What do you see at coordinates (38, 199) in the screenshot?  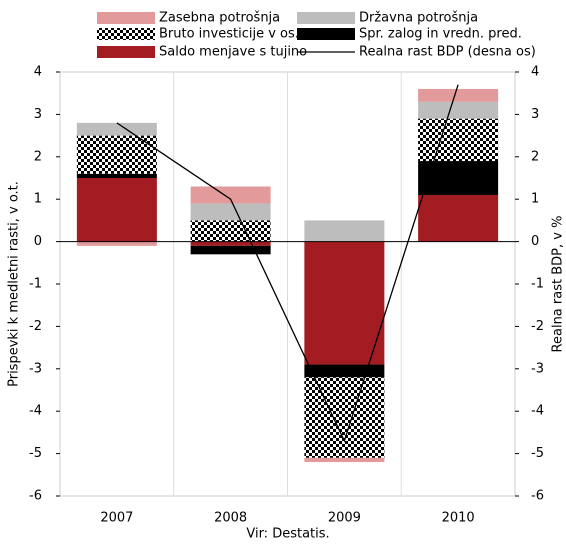 I see `y-tick-label: 1` at bounding box center [38, 199].